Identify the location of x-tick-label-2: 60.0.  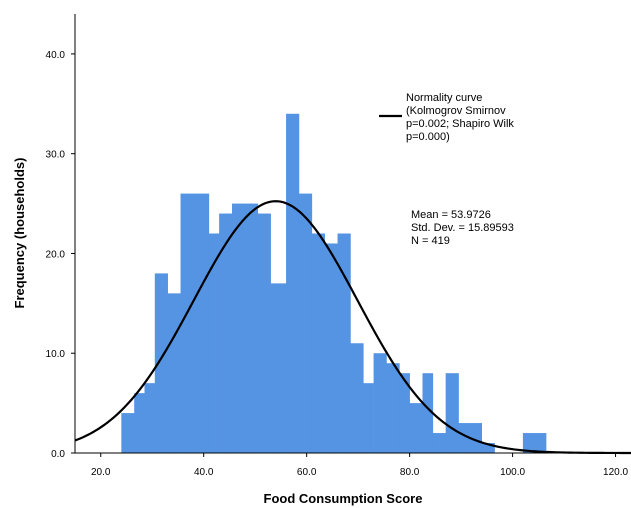
(307, 472).